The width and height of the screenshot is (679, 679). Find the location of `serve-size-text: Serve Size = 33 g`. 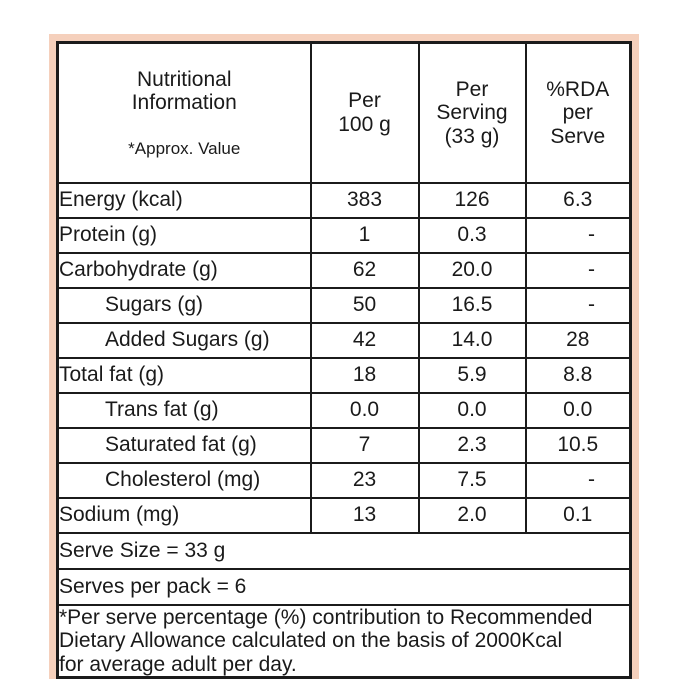

serve-size-text: Serve Size = 33 g is located at coordinates (344, 550).